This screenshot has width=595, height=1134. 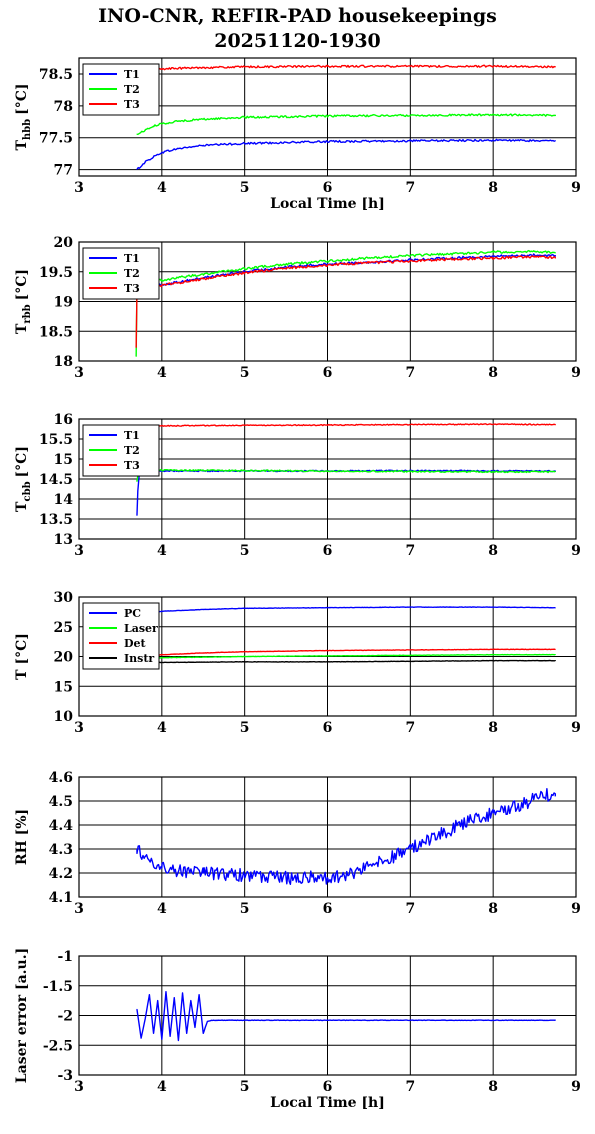 What do you see at coordinates (64, 598) in the screenshot?
I see `y-tick-label: 30` at bounding box center [64, 598].